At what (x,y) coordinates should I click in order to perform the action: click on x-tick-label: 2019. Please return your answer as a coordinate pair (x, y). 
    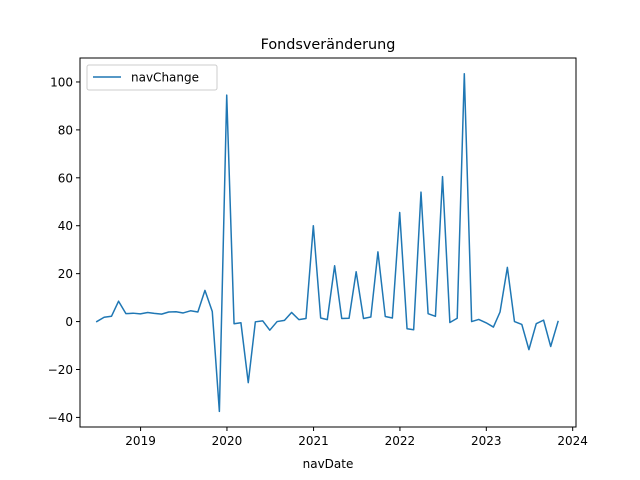
    Looking at the image, I should click on (140, 441).